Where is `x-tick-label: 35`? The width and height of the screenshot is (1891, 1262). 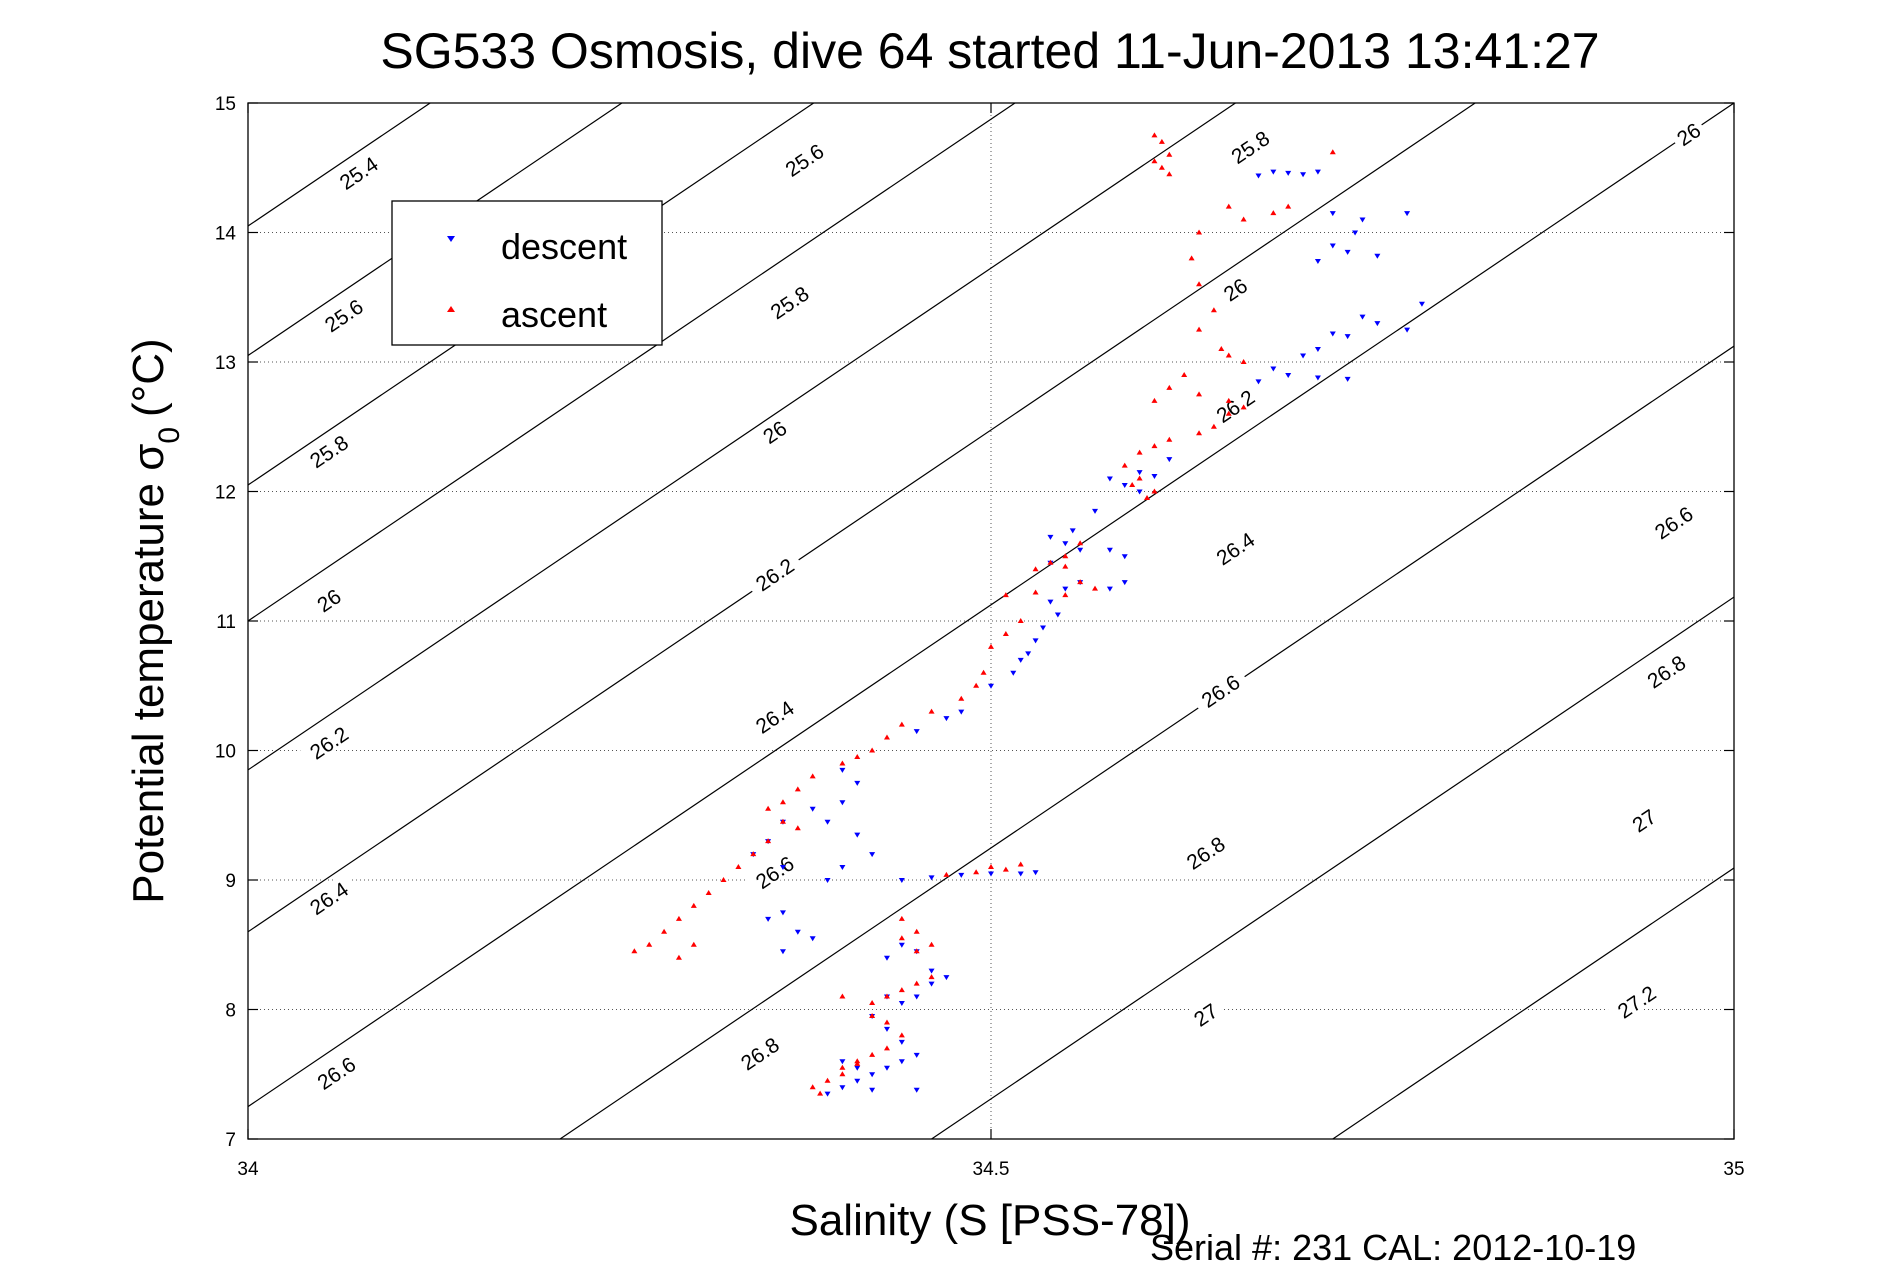 x-tick-label: 35 is located at coordinates (1733, 1169).